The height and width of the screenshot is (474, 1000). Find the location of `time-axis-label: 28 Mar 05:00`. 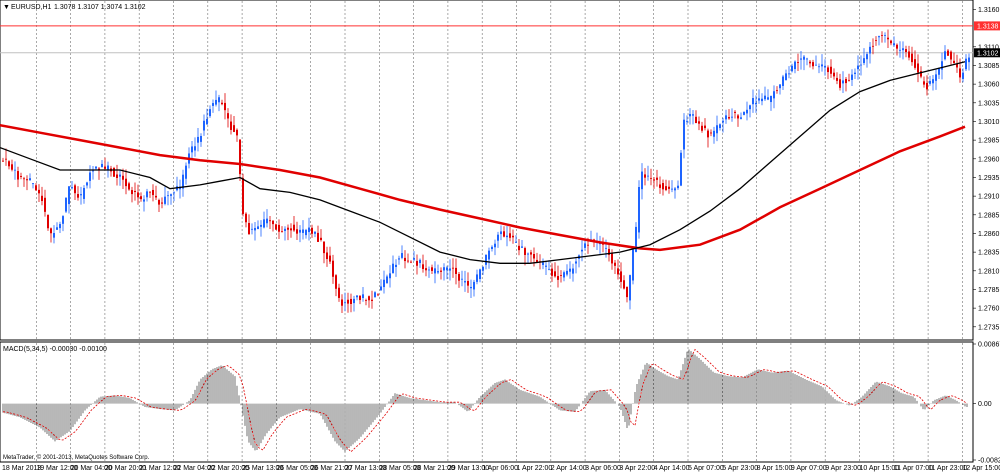

time-axis-label: 28 Mar 05:00 is located at coordinates (399, 468).